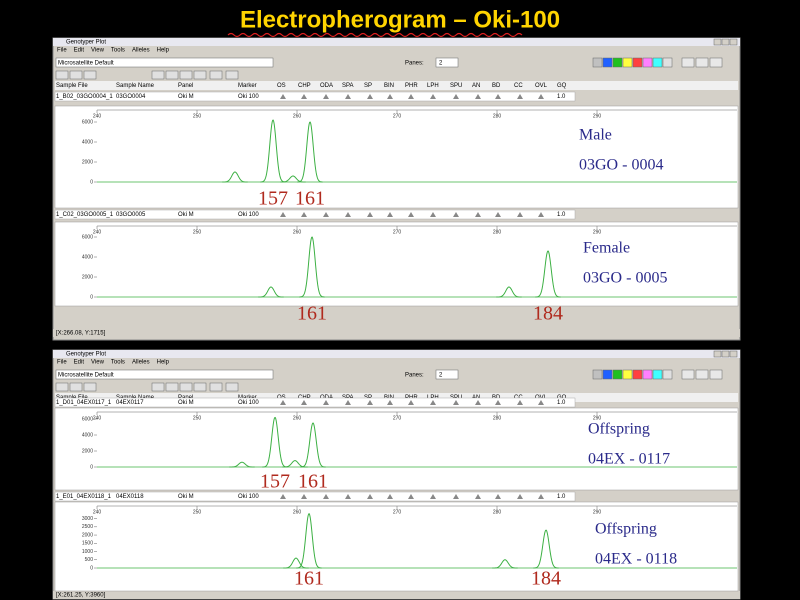 This screenshot has width=800, height=600. What do you see at coordinates (131, 215) in the screenshot?
I see `sample-field: 03GO0005` at bounding box center [131, 215].